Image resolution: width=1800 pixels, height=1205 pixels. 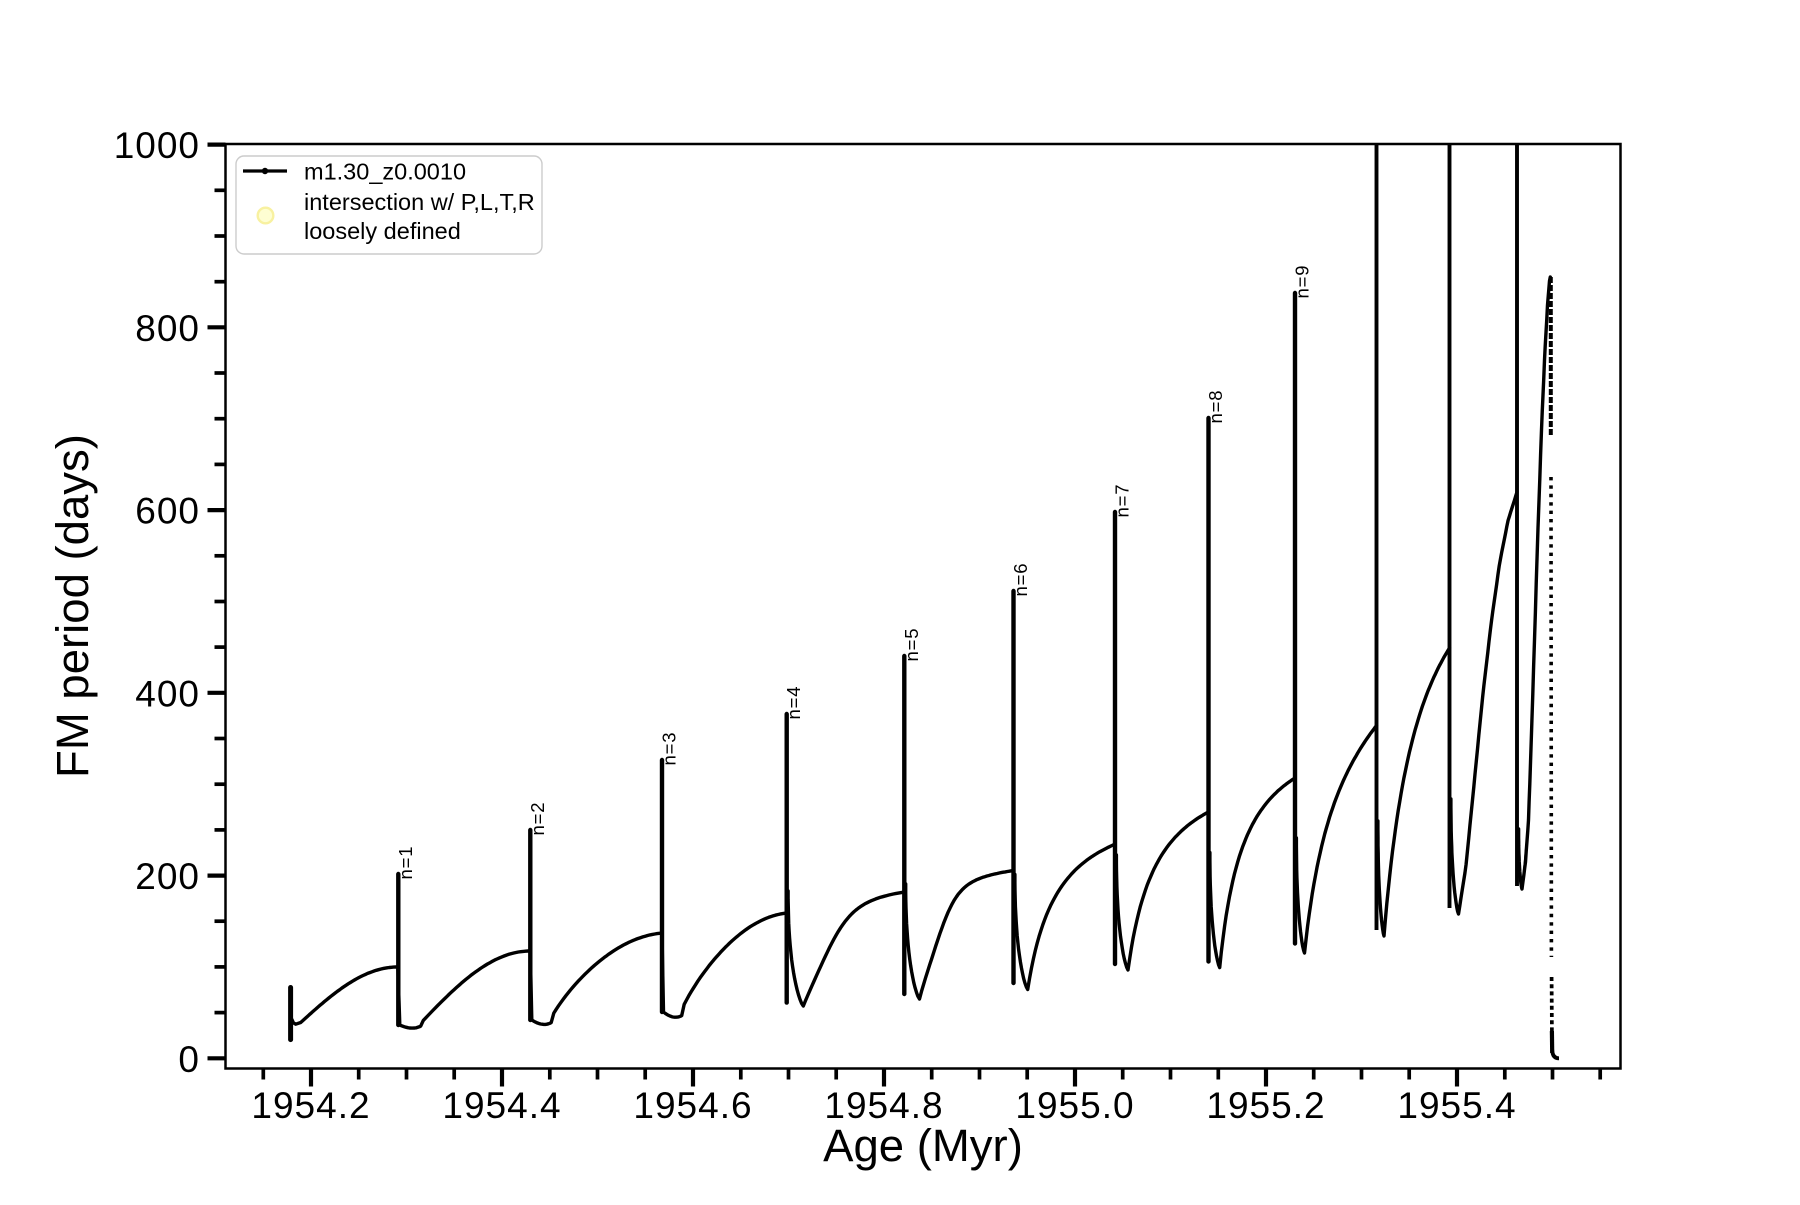 What do you see at coordinates (793, 703) in the screenshot?
I see `svg-text: n=4` at bounding box center [793, 703].